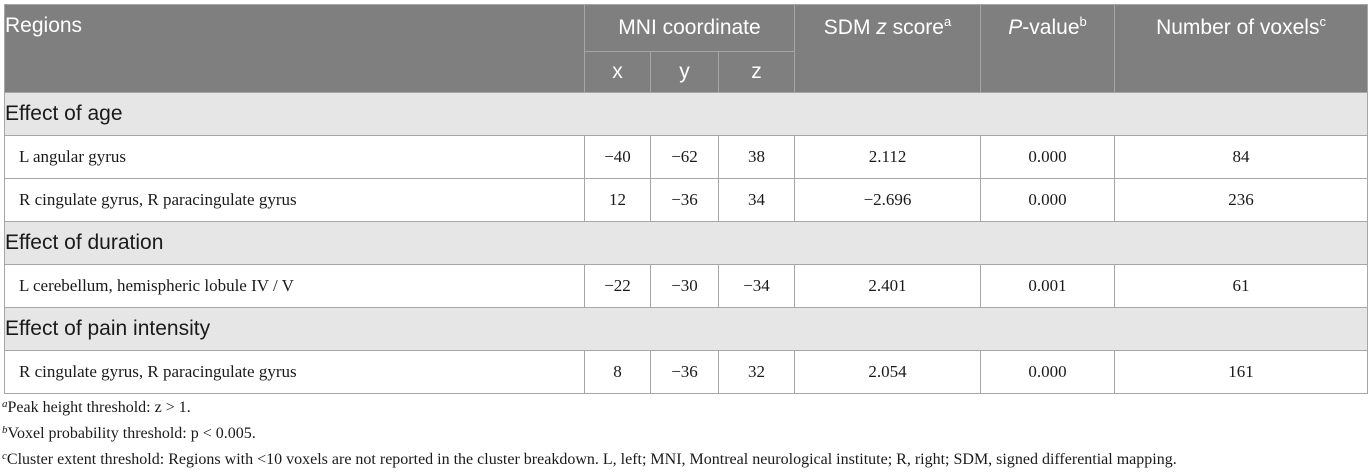 The height and width of the screenshot is (473, 1372). Describe the element at coordinates (1241, 286) in the screenshot. I see `cell-voxels: 61` at that location.